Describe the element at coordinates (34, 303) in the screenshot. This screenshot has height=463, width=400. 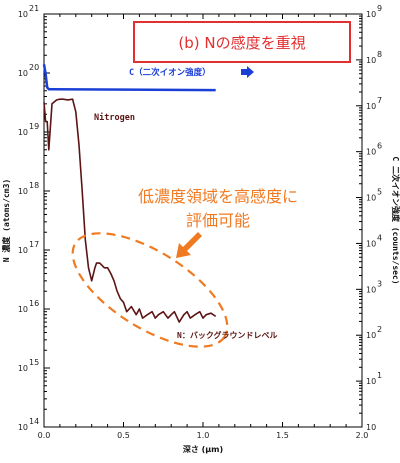
I see `left-tick-exponent: 16` at that location.